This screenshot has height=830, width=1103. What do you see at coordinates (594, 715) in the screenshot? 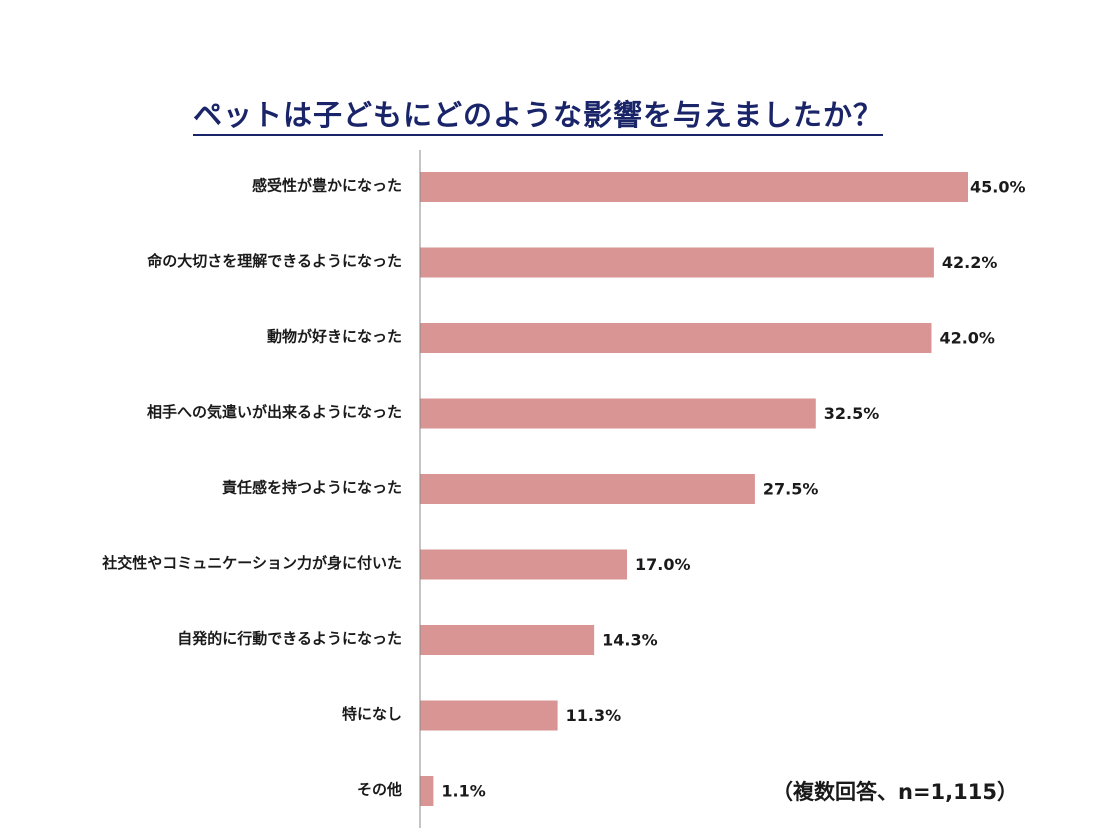
I see `value-label: 11.3%` at bounding box center [594, 715].